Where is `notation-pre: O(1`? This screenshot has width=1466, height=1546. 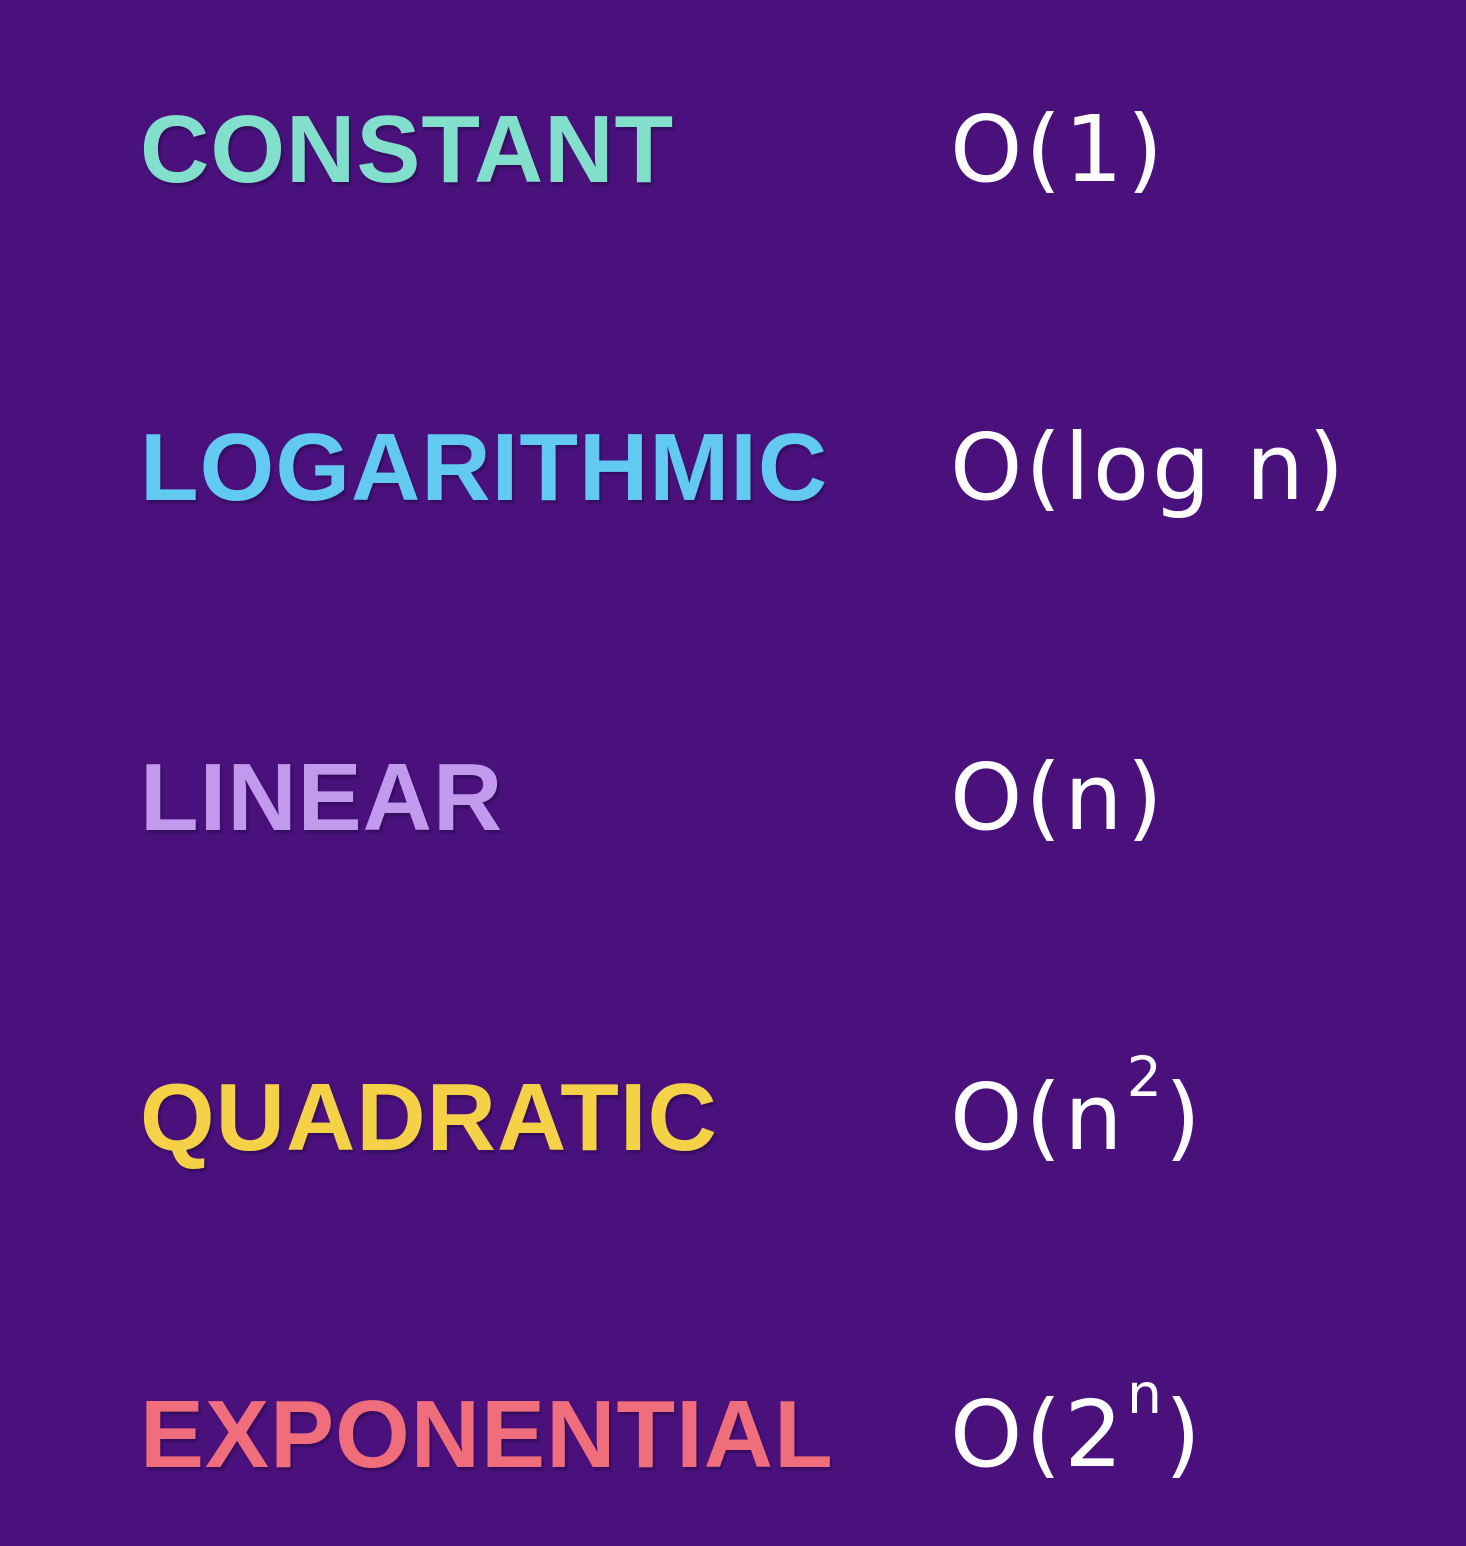
notation-pre: O(1 is located at coordinates (1038, 149).